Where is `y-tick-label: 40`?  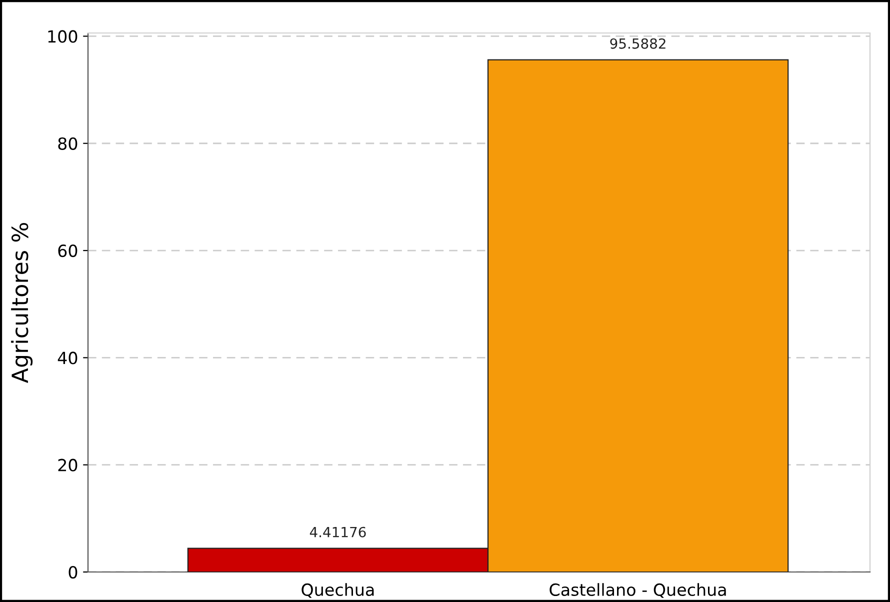
y-tick-label: 40 is located at coordinates (68, 358).